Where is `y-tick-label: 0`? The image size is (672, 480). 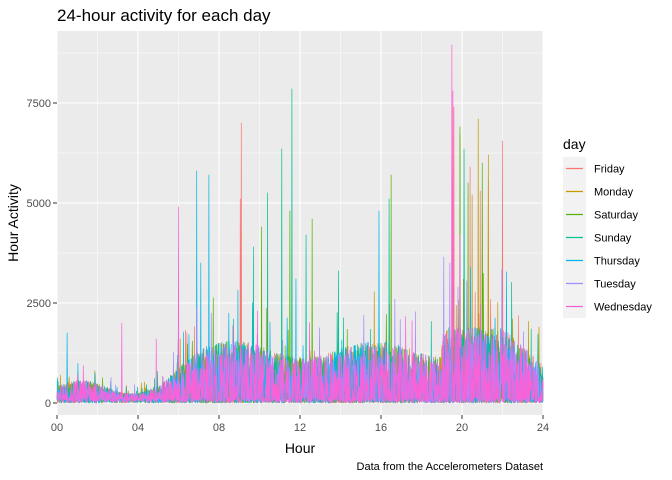 y-tick-label: 0 is located at coordinates (48, 404).